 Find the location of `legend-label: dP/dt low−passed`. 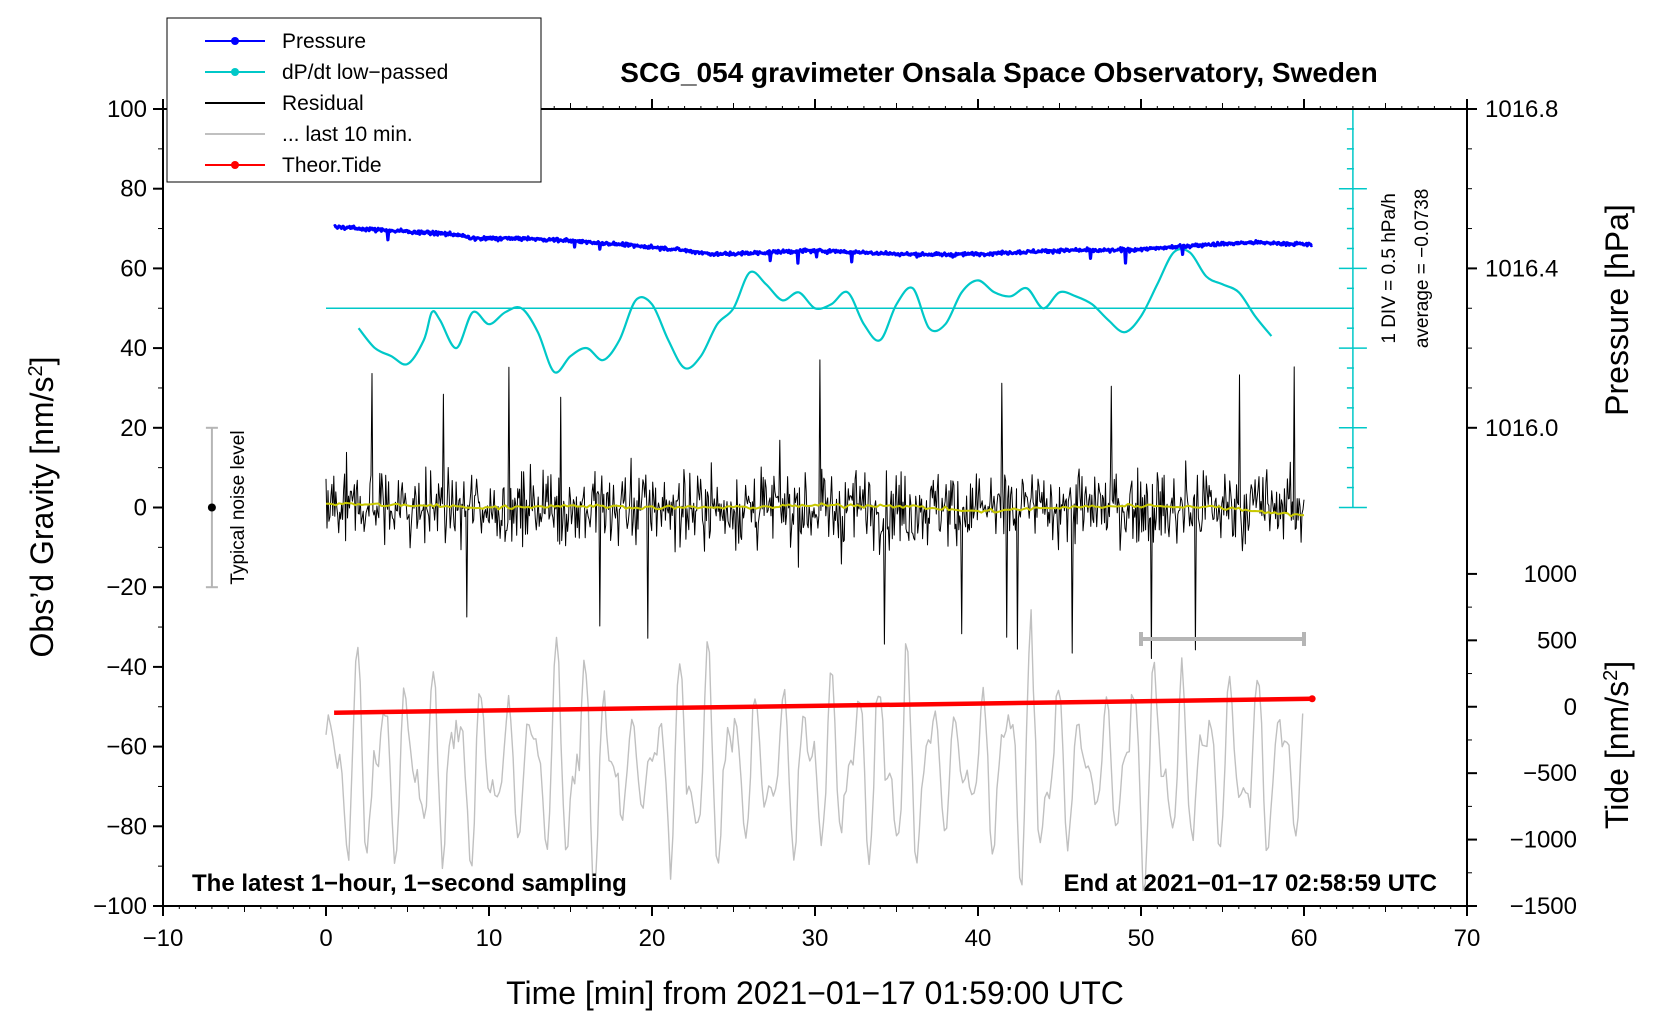

legend-label: dP/dt low−passed is located at coordinates (365, 72).